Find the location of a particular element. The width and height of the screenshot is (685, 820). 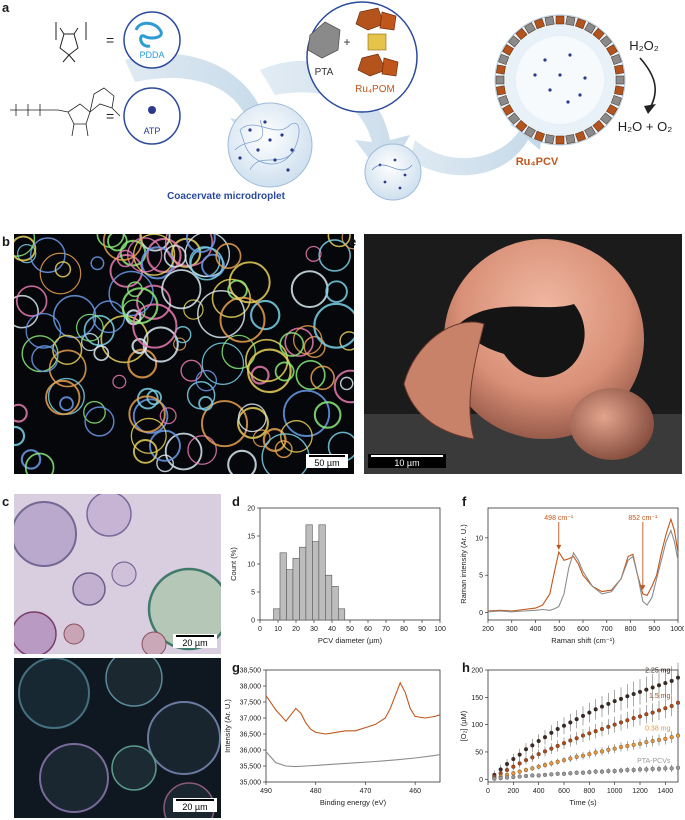

coacervate-droplet-small is located at coordinates (393, 172).